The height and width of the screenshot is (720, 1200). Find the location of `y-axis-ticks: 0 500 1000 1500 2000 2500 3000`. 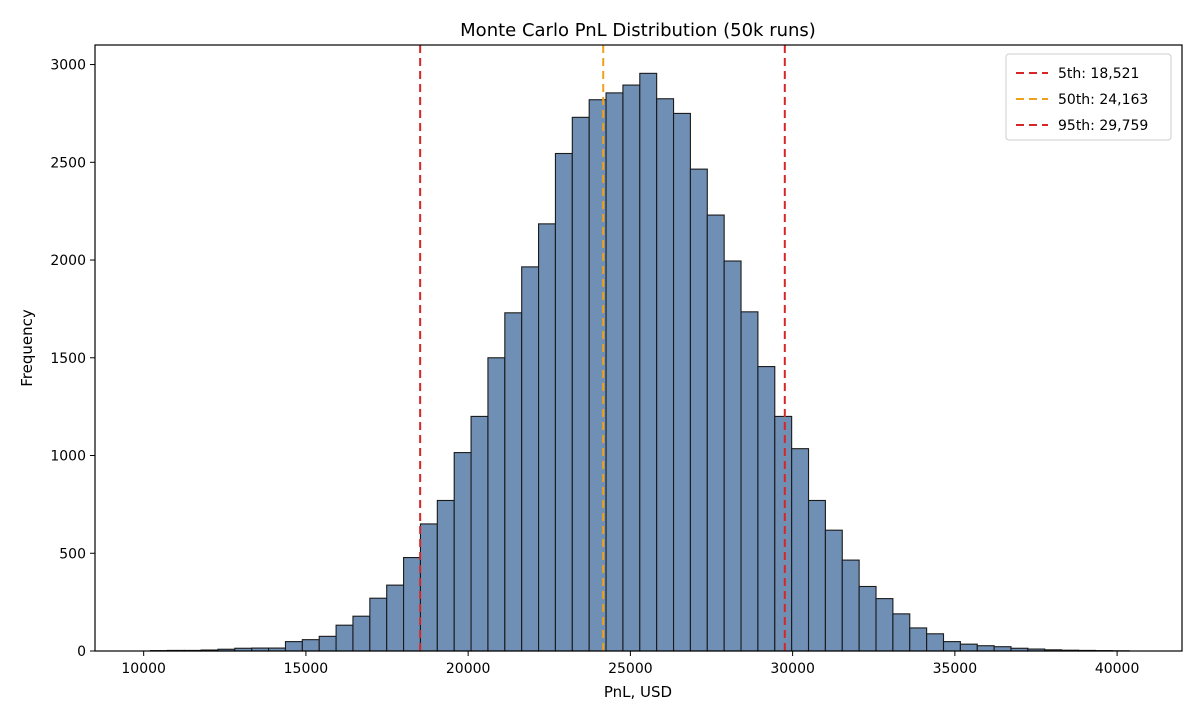

y-axis-ticks: 0 500 1000 1500 2000 2500 3000 is located at coordinates (72, 359).